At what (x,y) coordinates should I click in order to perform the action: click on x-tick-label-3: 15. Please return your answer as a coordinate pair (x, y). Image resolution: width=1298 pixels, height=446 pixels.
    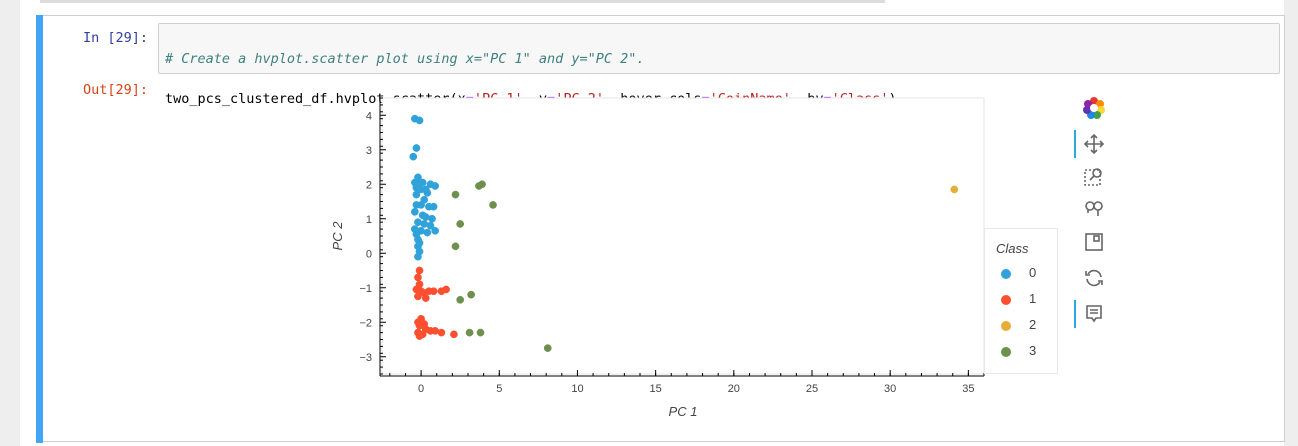
    Looking at the image, I should click on (656, 389).